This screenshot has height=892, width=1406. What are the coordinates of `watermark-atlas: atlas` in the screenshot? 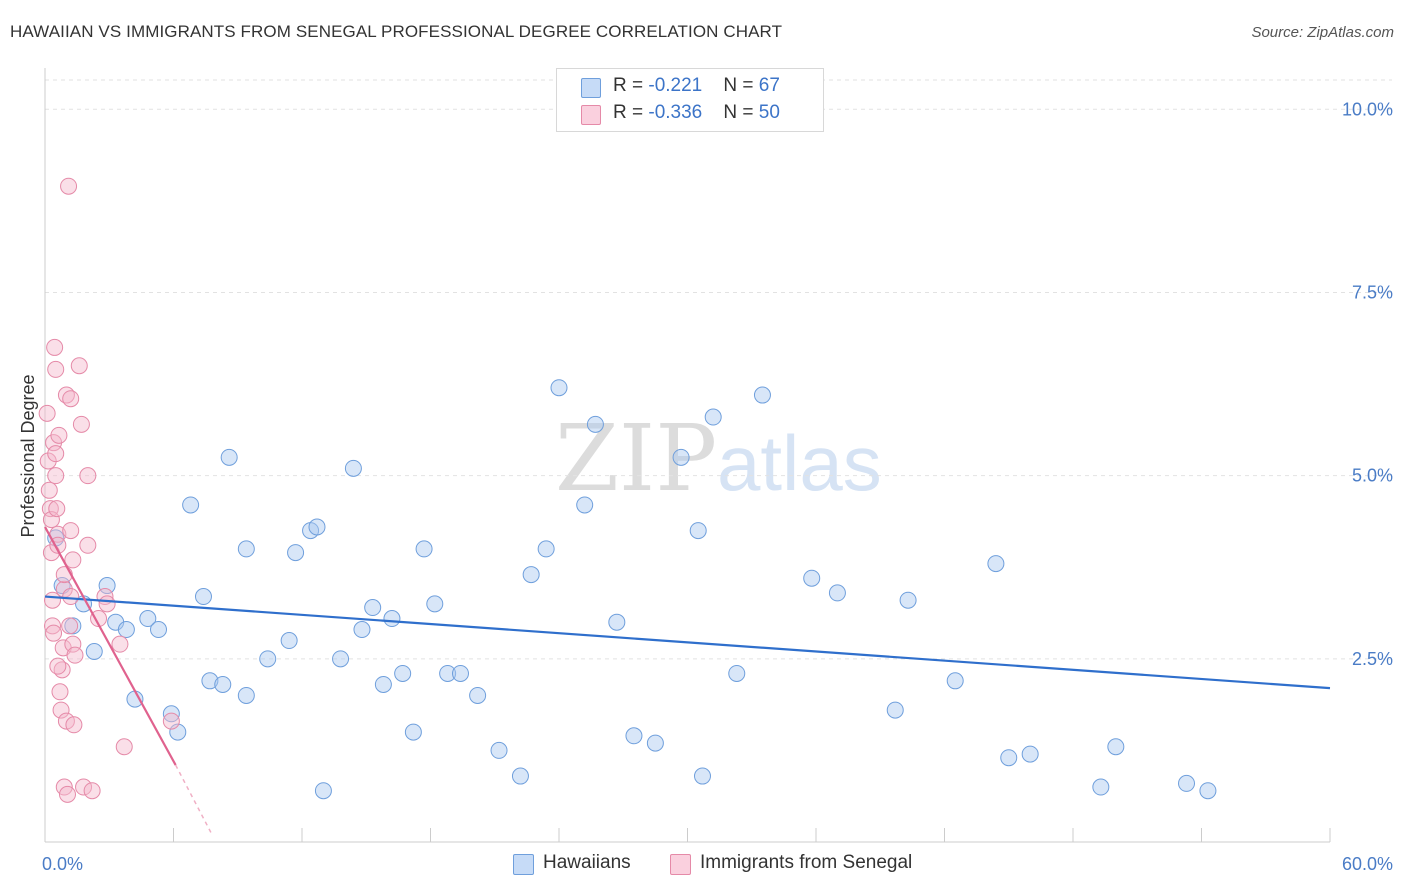 It's located at (799, 463).